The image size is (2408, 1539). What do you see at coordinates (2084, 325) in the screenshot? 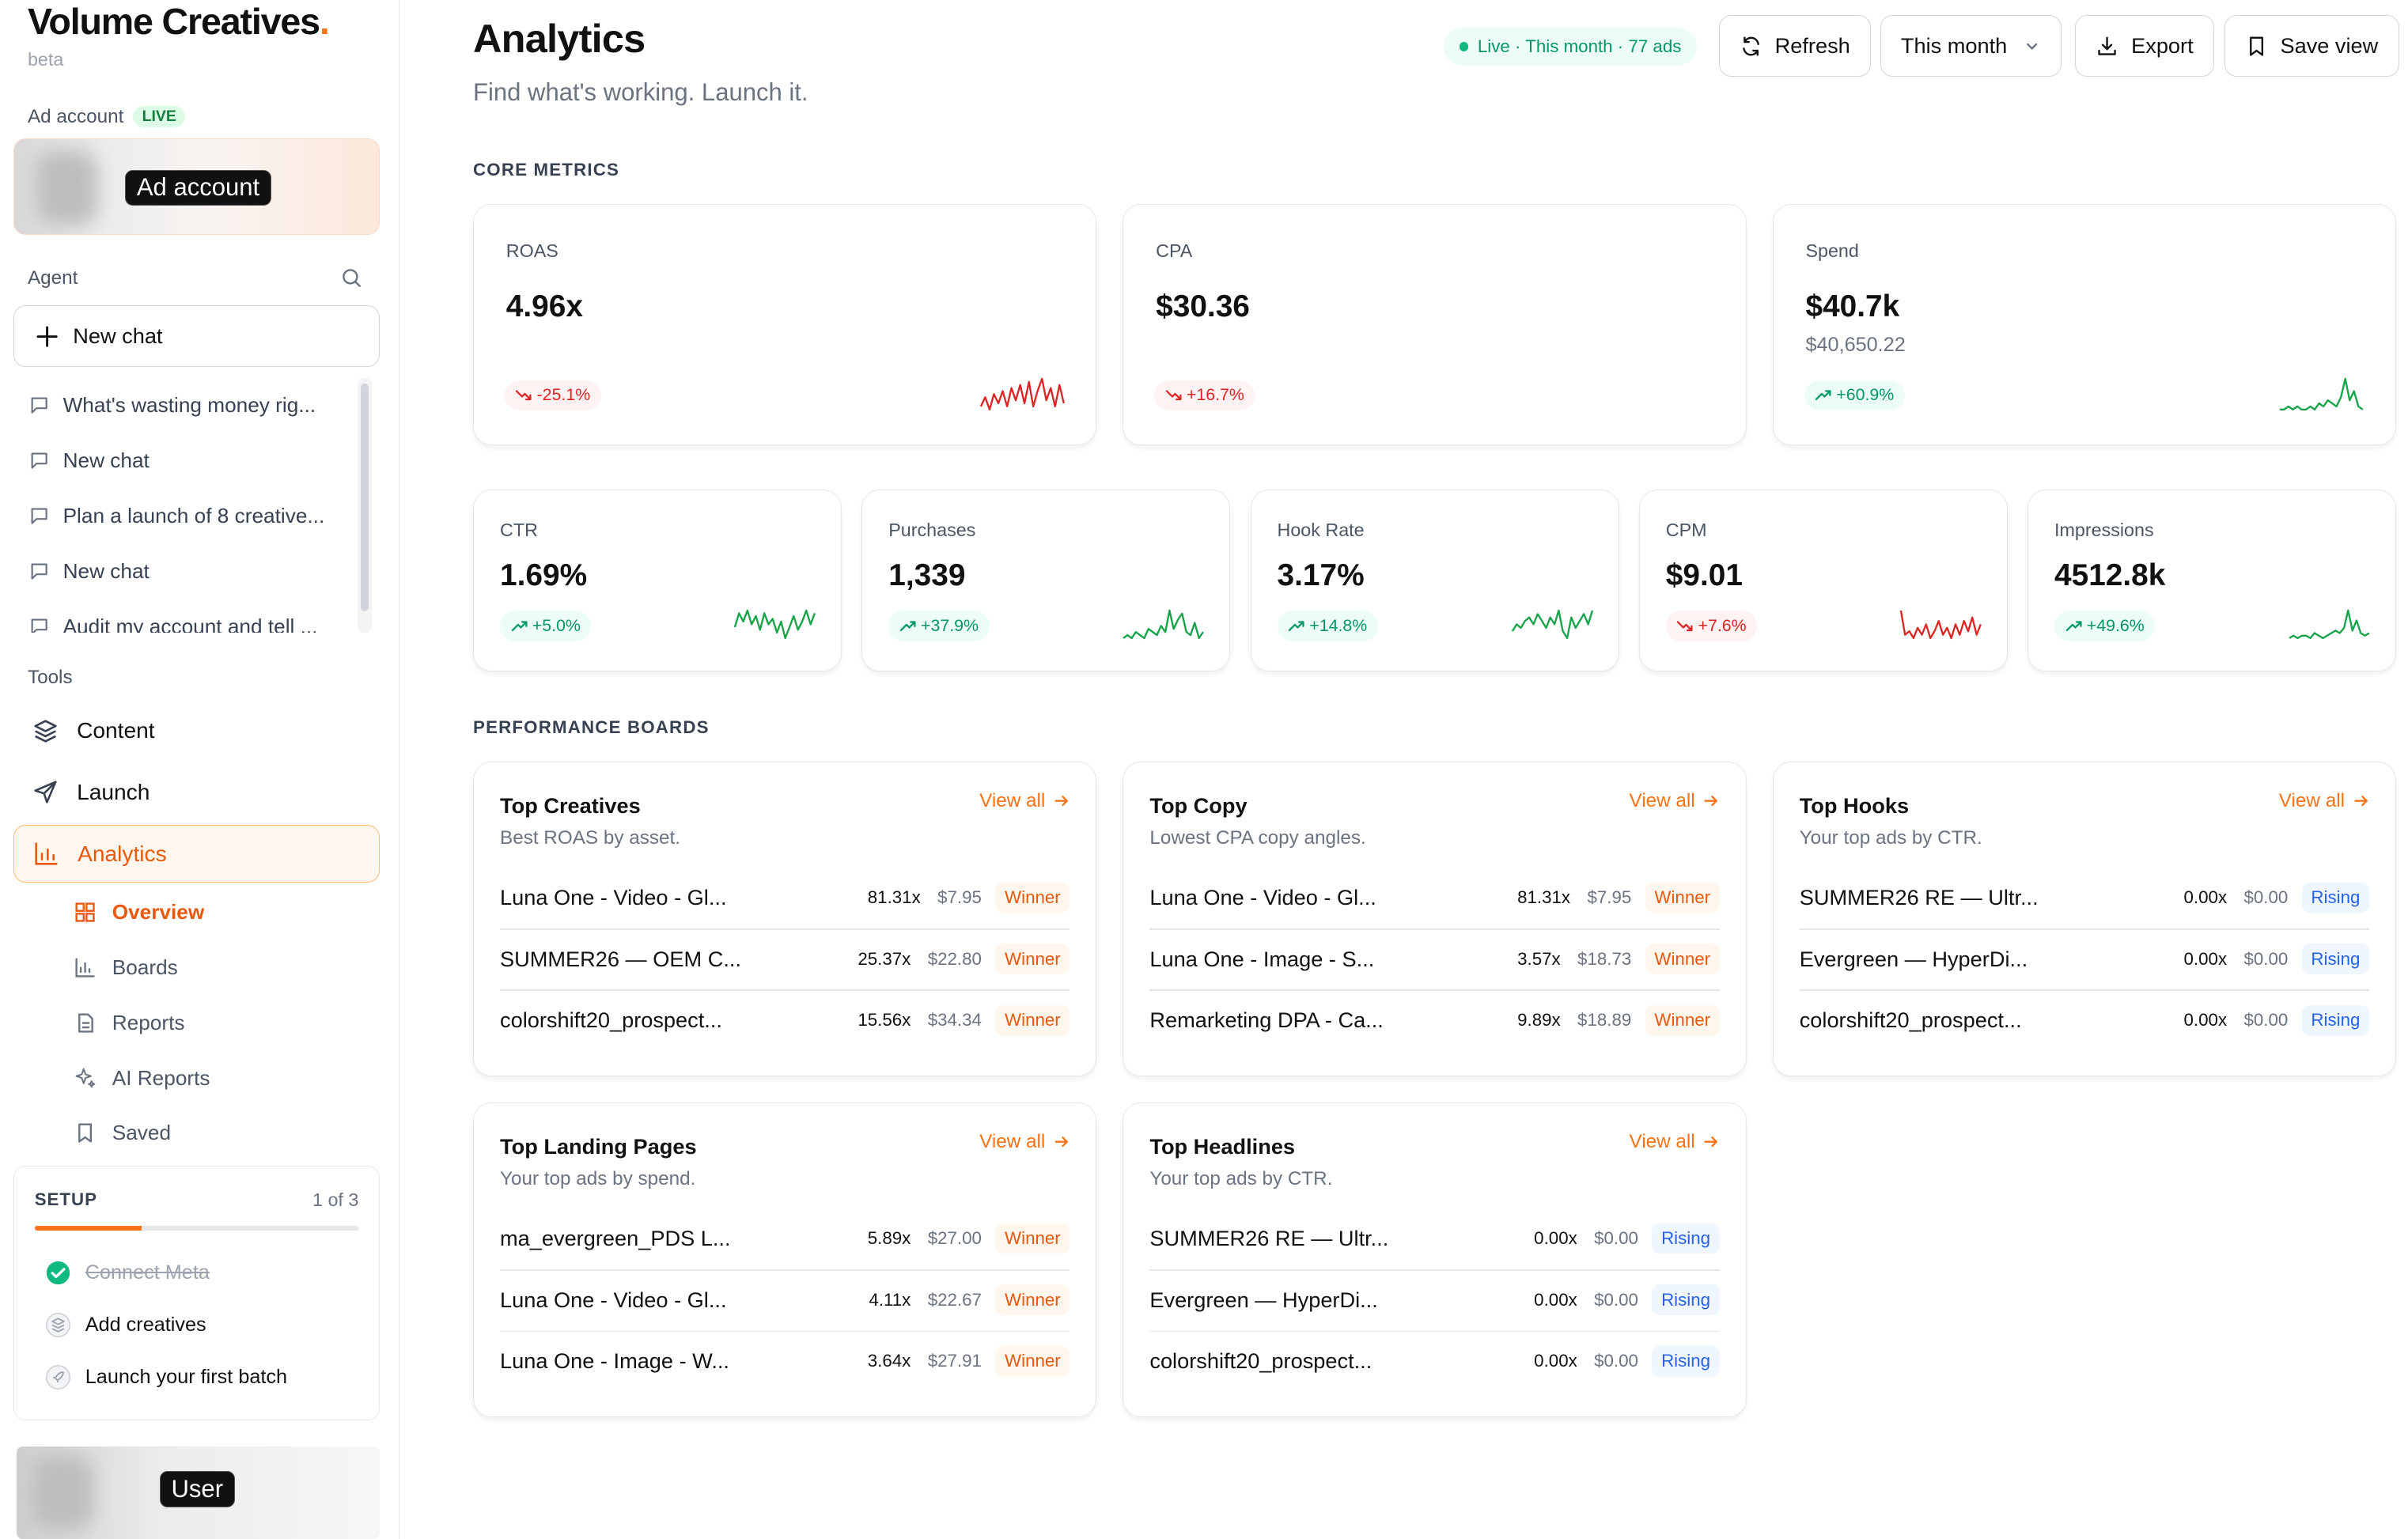
I see `metric-card-spend: Spend $40.7k $40,650.22 +60.9%` at bounding box center [2084, 325].